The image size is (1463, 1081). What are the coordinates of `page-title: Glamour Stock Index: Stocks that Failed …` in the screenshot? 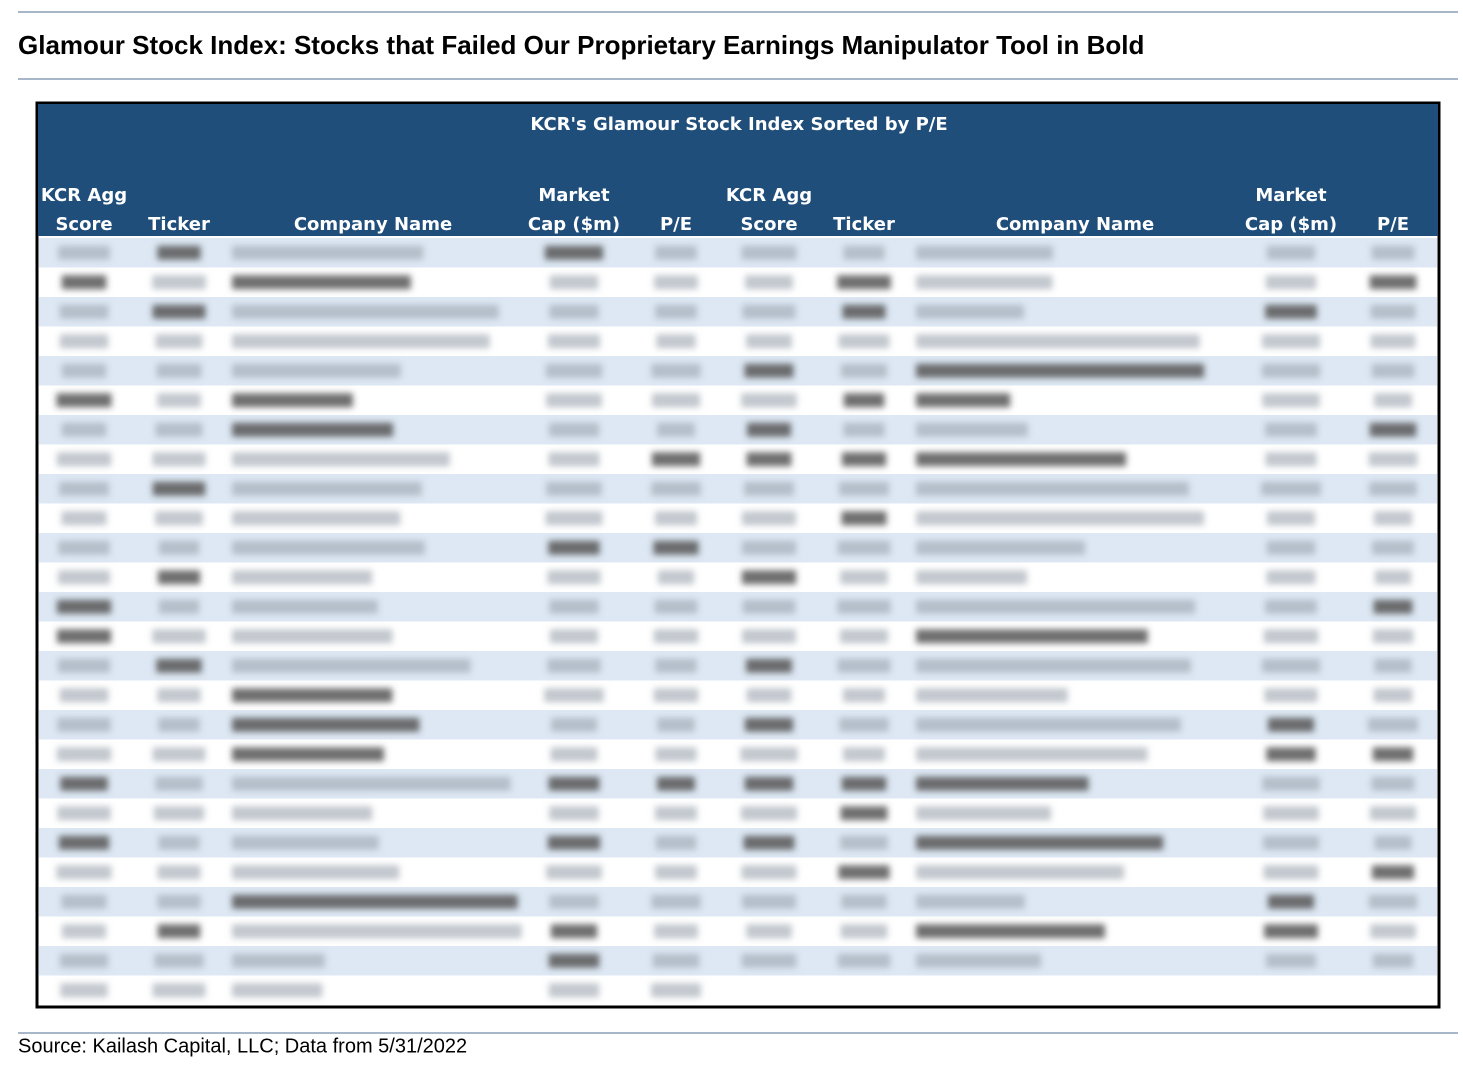 It's located at (581, 45).